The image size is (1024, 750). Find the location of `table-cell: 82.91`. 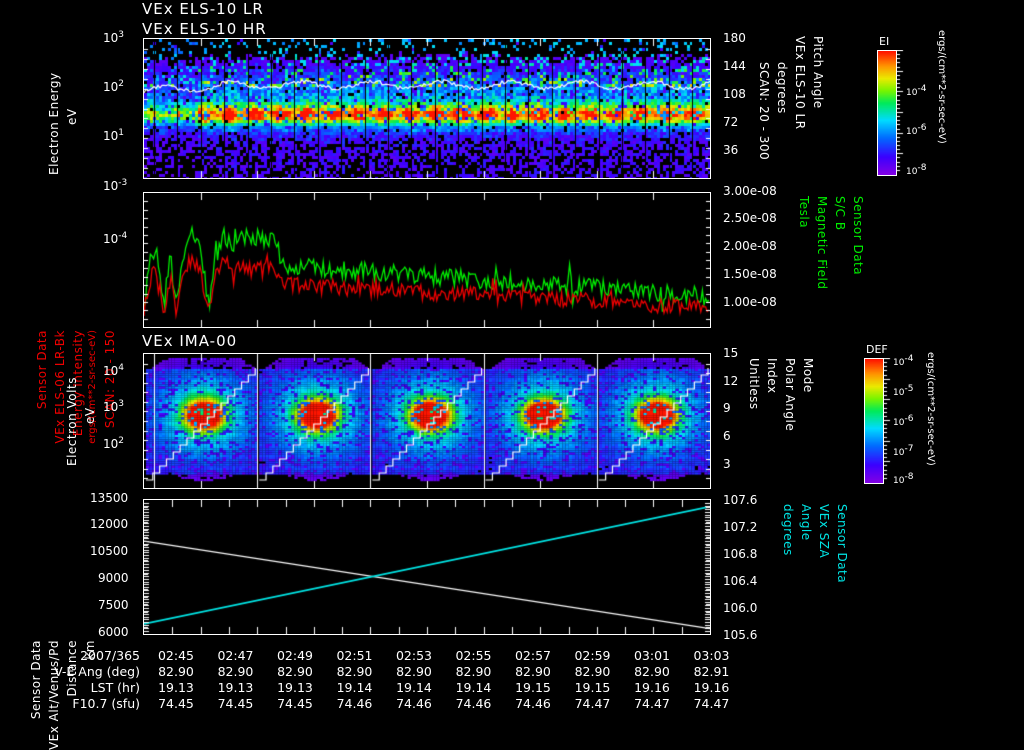

table-cell: 82.91 is located at coordinates (711, 671).